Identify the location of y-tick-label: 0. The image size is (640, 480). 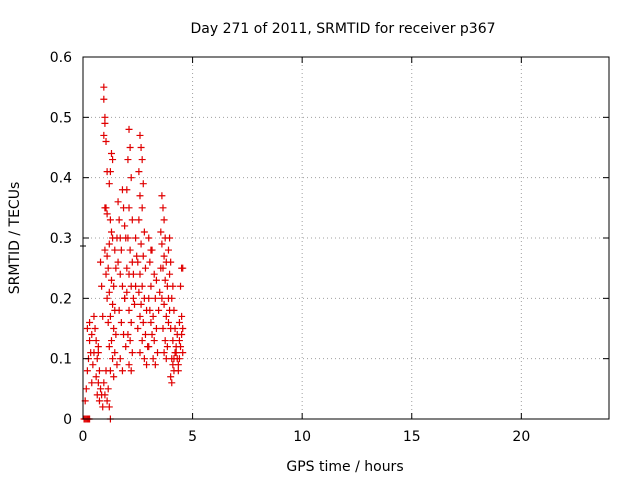
(67, 420).